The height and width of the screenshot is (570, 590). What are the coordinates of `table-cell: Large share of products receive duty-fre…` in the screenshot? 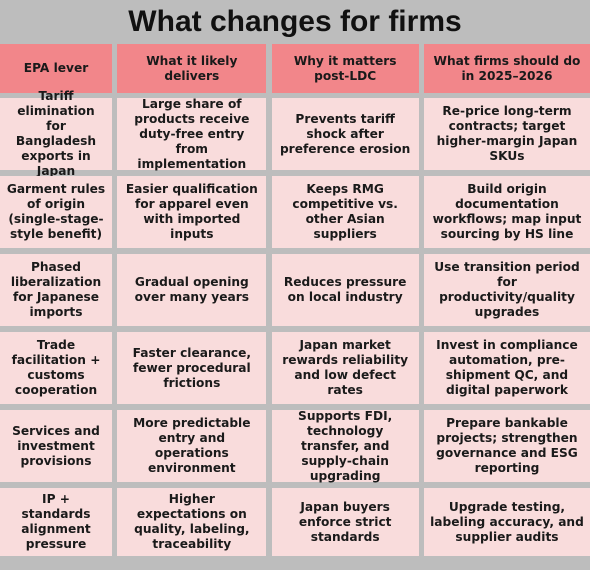 It's located at (192, 134).